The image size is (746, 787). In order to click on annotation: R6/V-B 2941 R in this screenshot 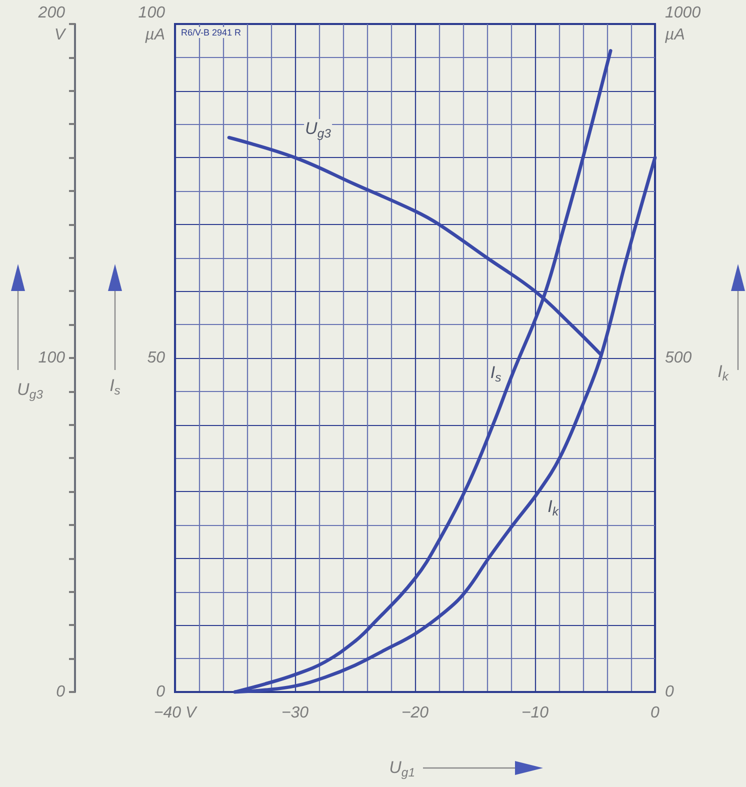, I will do `click(211, 33)`.